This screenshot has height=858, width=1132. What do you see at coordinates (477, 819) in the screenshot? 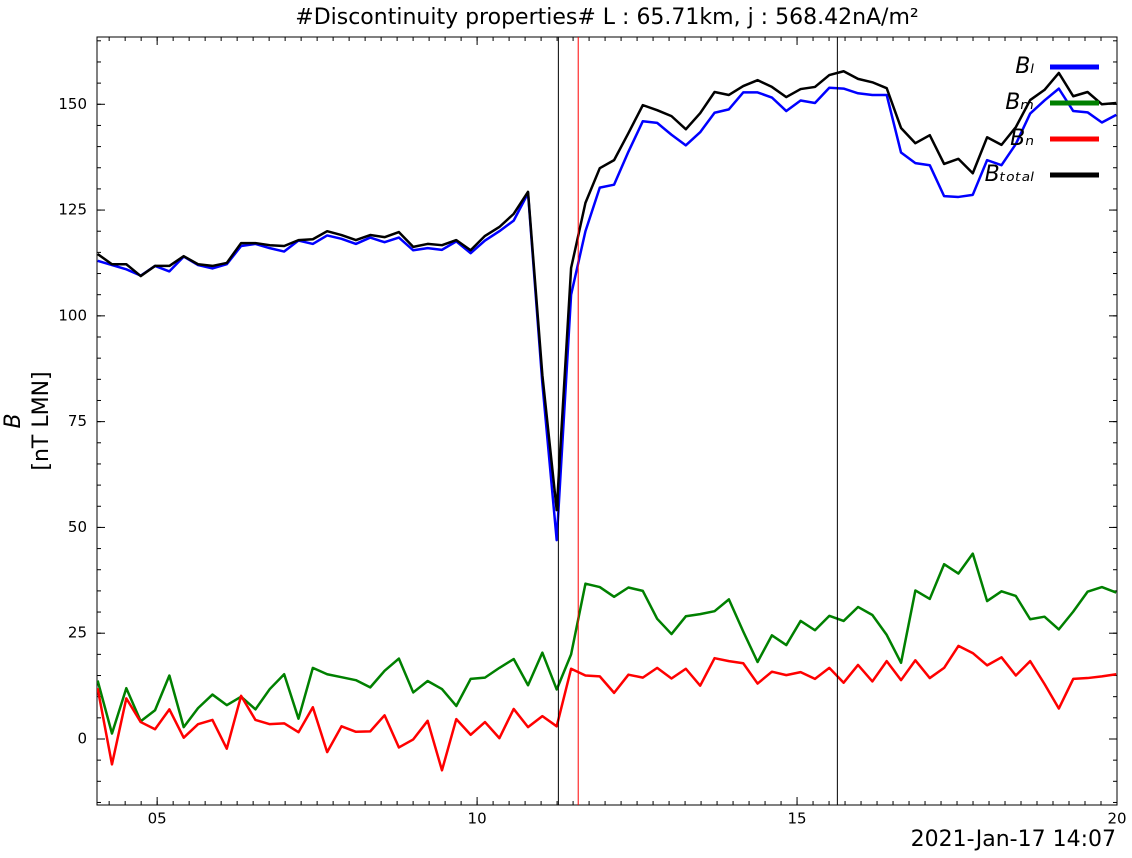
I see `x-tick-label: 10` at bounding box center [477, 819].